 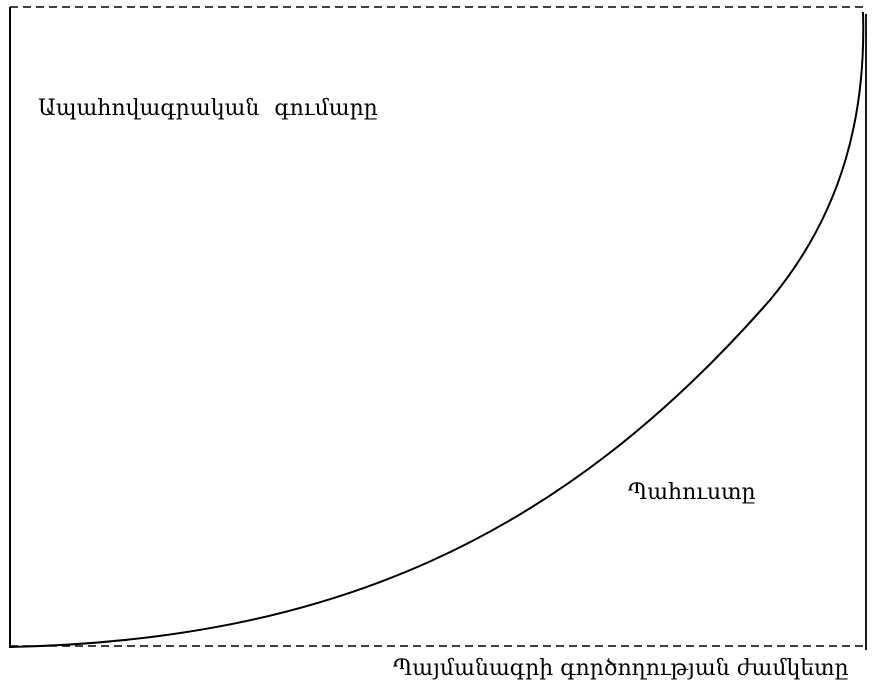 What do you see at coordinates (621, 668) in the screenshot?
I see `x-axis-label: Պայմանագրի գործողության ժամկետը` at bounding box center [621, 668].